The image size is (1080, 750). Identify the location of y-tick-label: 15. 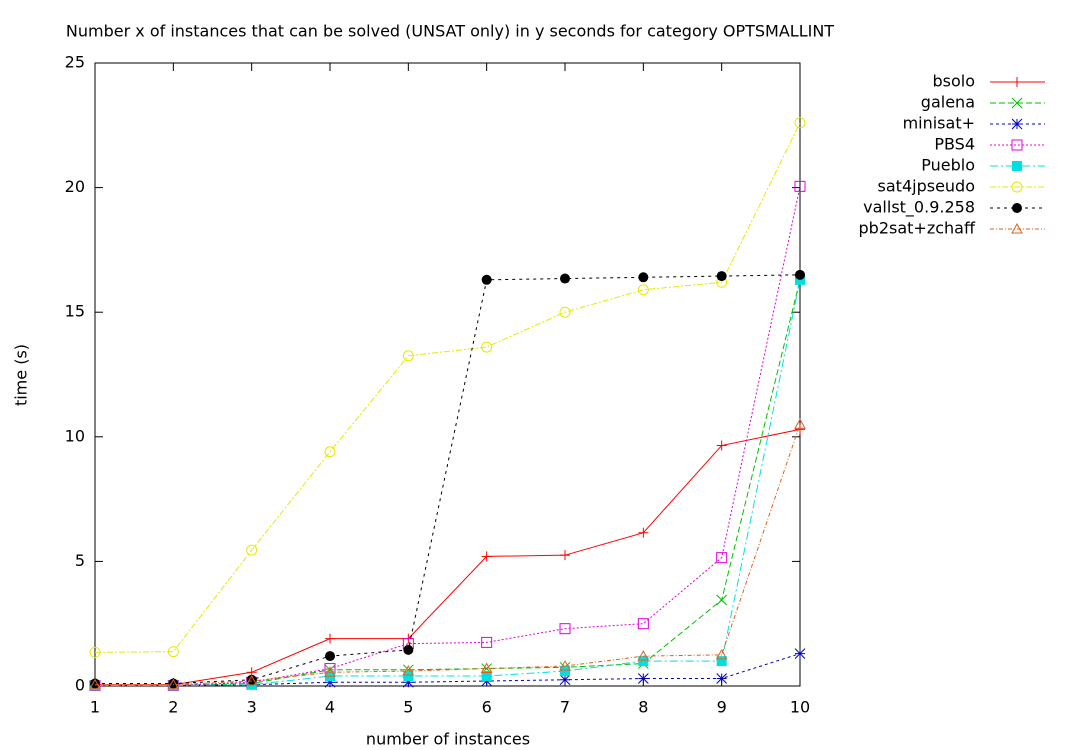
(75, 311).